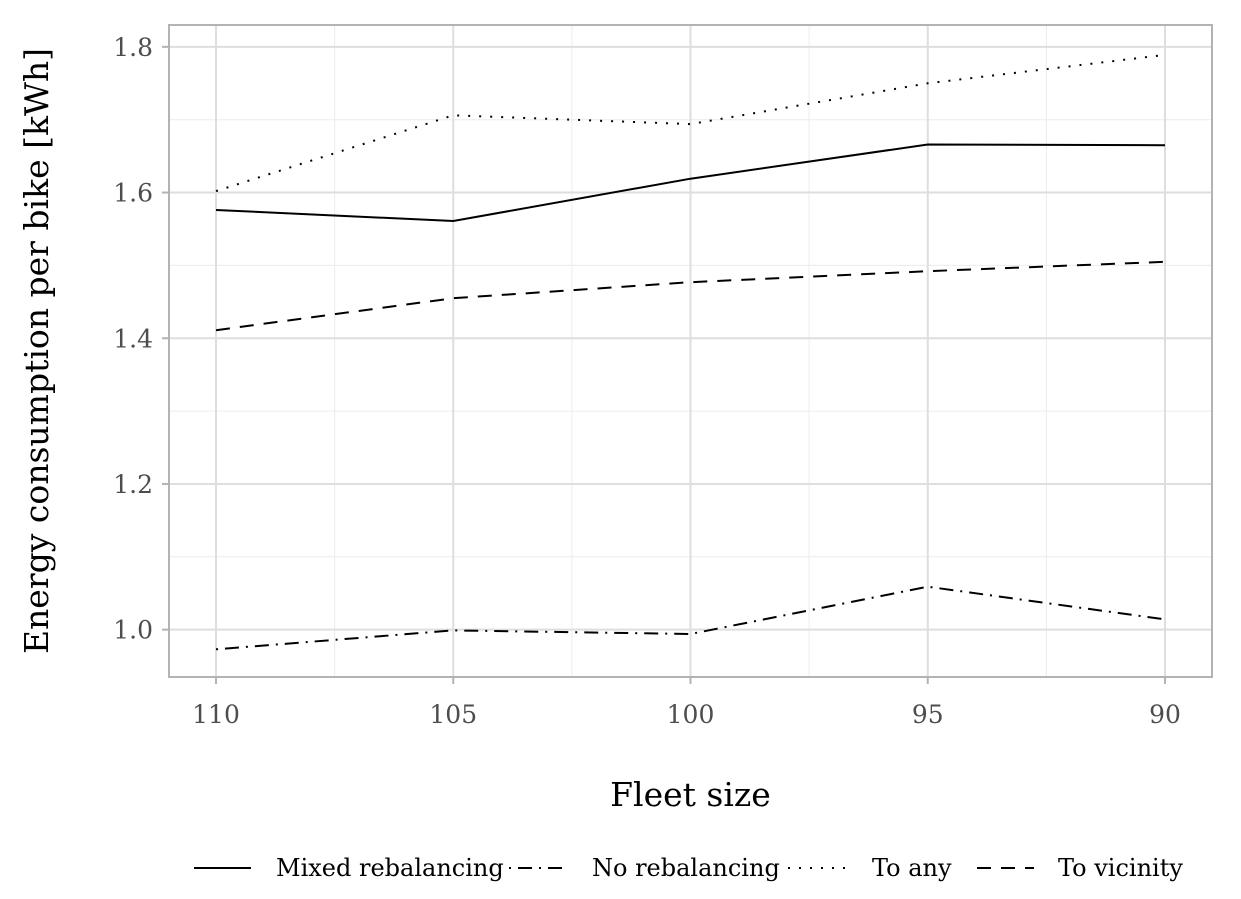 The height and width of the screenshot is (899, 1241). I want to click on legend-label-no-rebalancing: No rebalancing, so click(686, 868).